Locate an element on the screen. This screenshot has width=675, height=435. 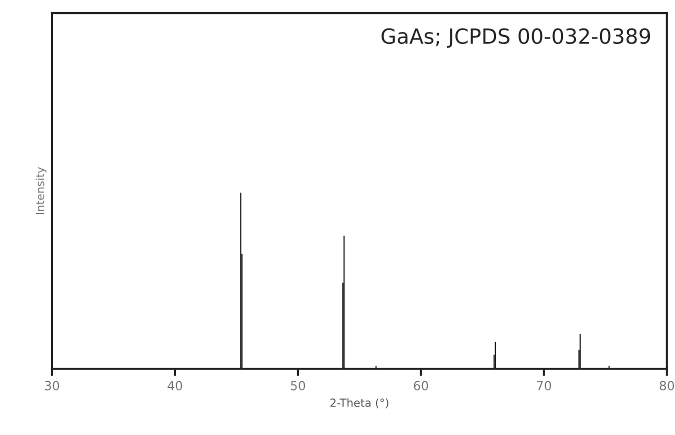
x-tick-label: 50 is located at coordinates (298, 385).